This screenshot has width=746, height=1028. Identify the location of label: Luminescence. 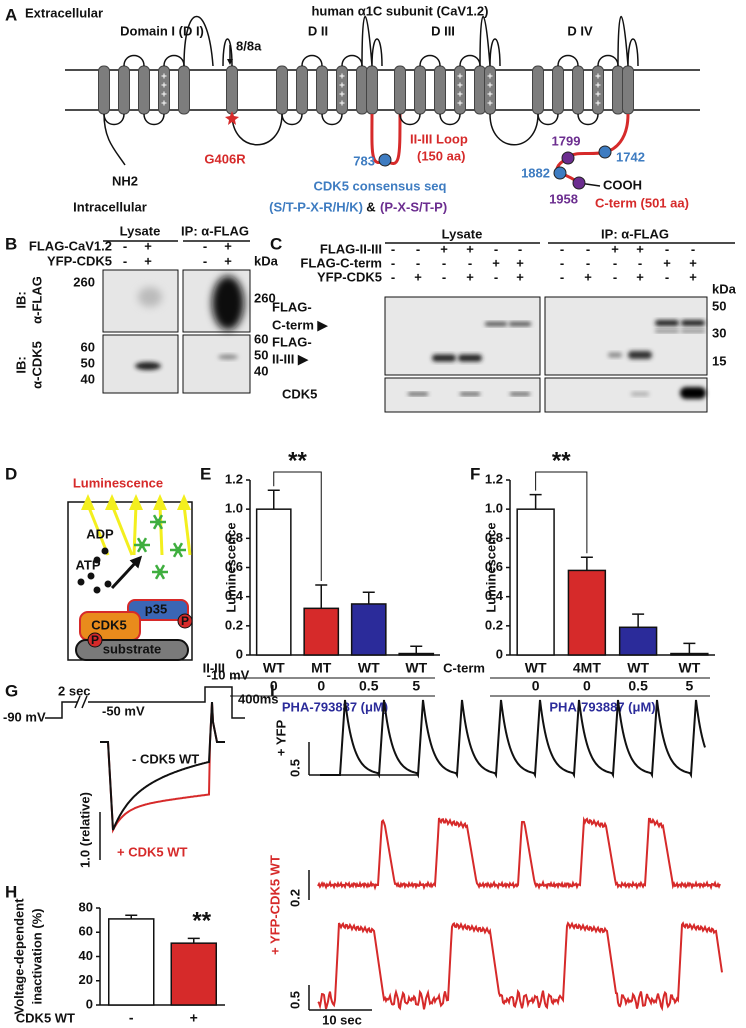
(118, 482).